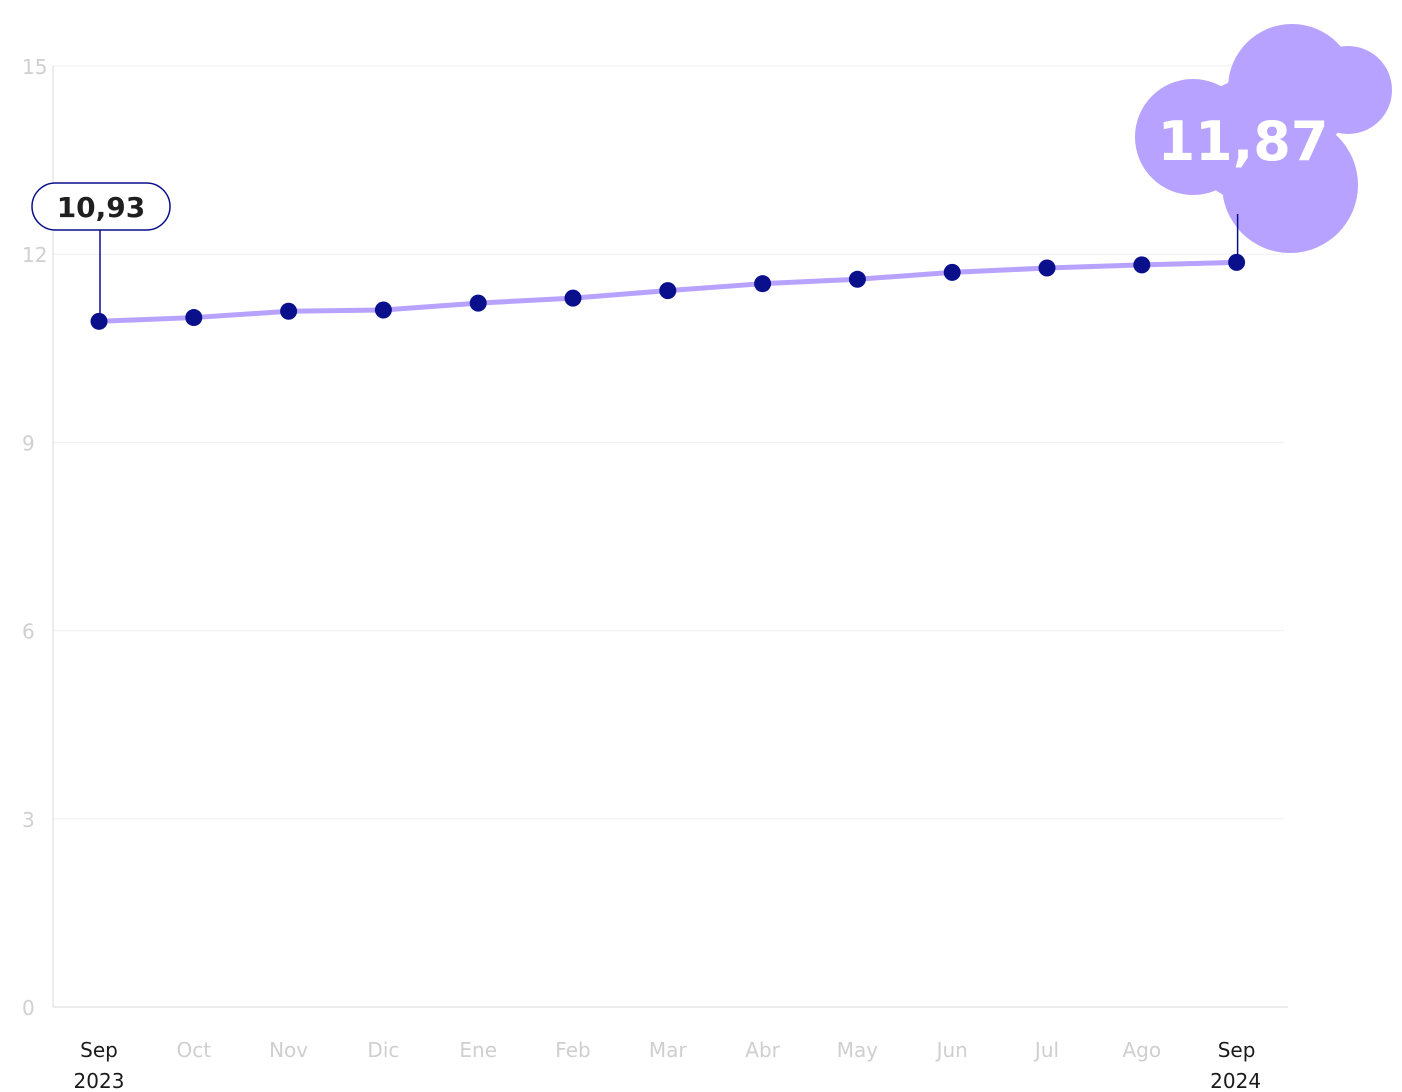 The height and width of the screenshot is (1092, 1402). What do you see at coordinates (1235, 1080) in the screenshot?
I see `x-tick-year-label: 2024` at bounding box center [1235, 1080].